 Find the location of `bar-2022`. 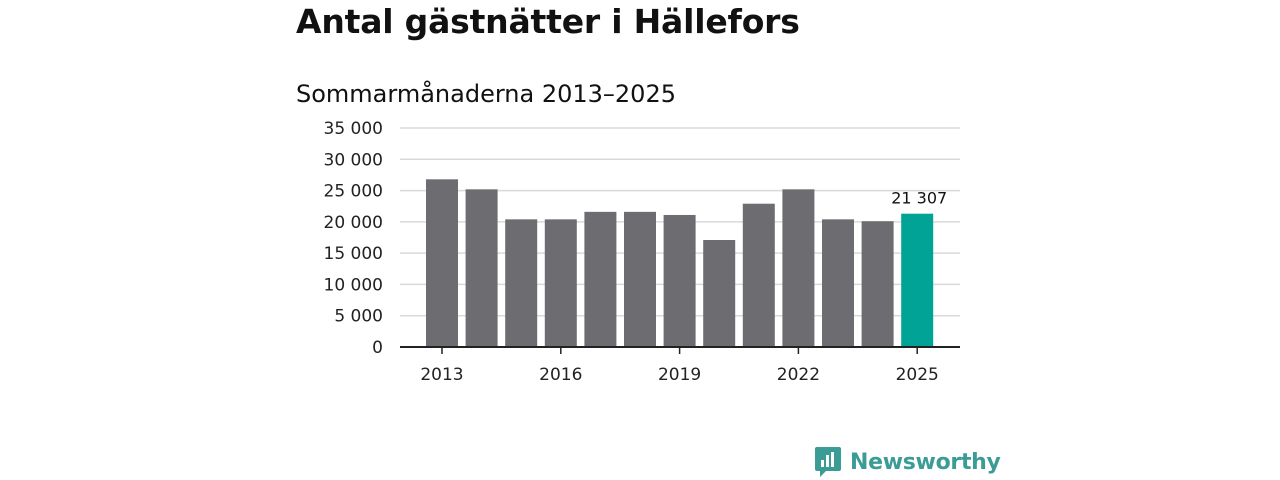

bar-2022 is located at coordinates (798, 268).